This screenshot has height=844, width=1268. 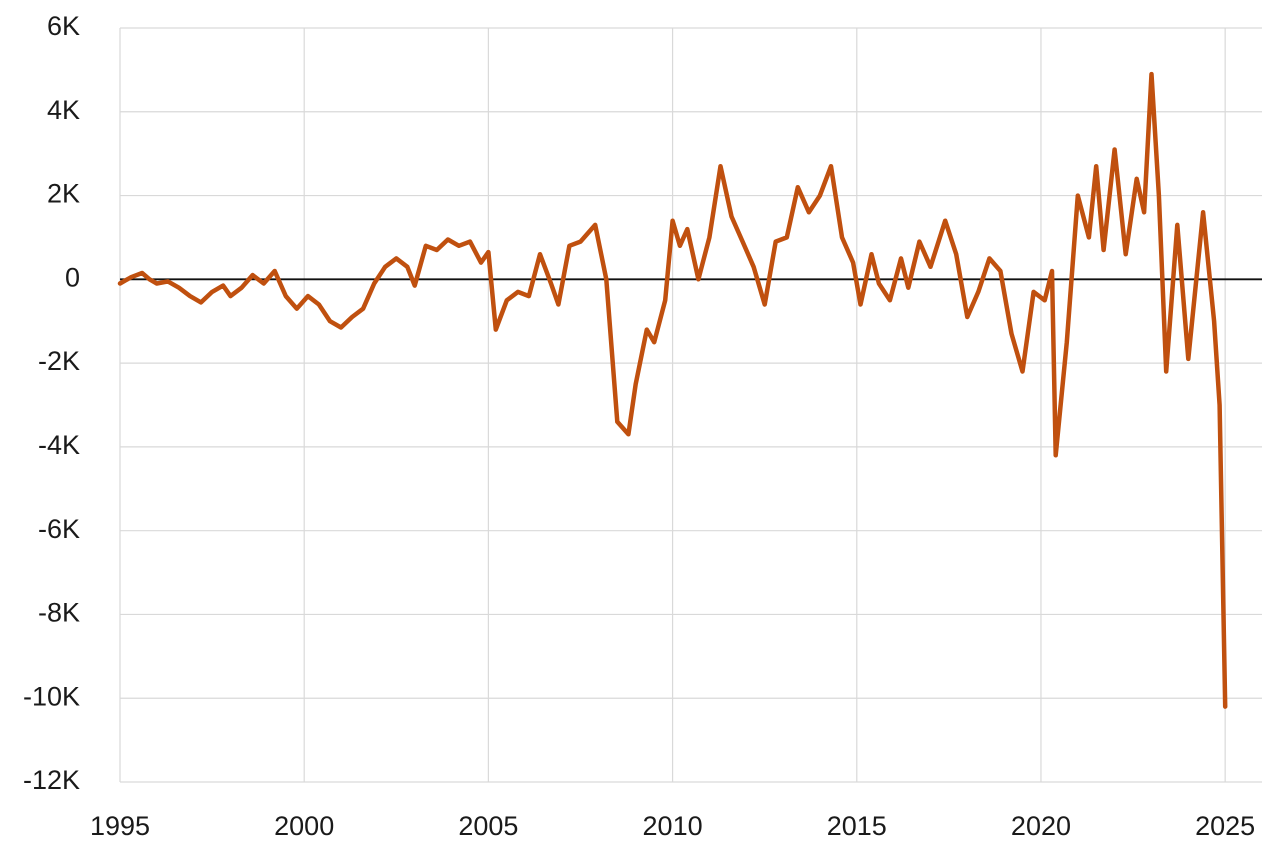 What do you see at coordinates (59, 613) in the screenshot?
I see `y-tick-label: -8K` at bounding box center [59, 613].